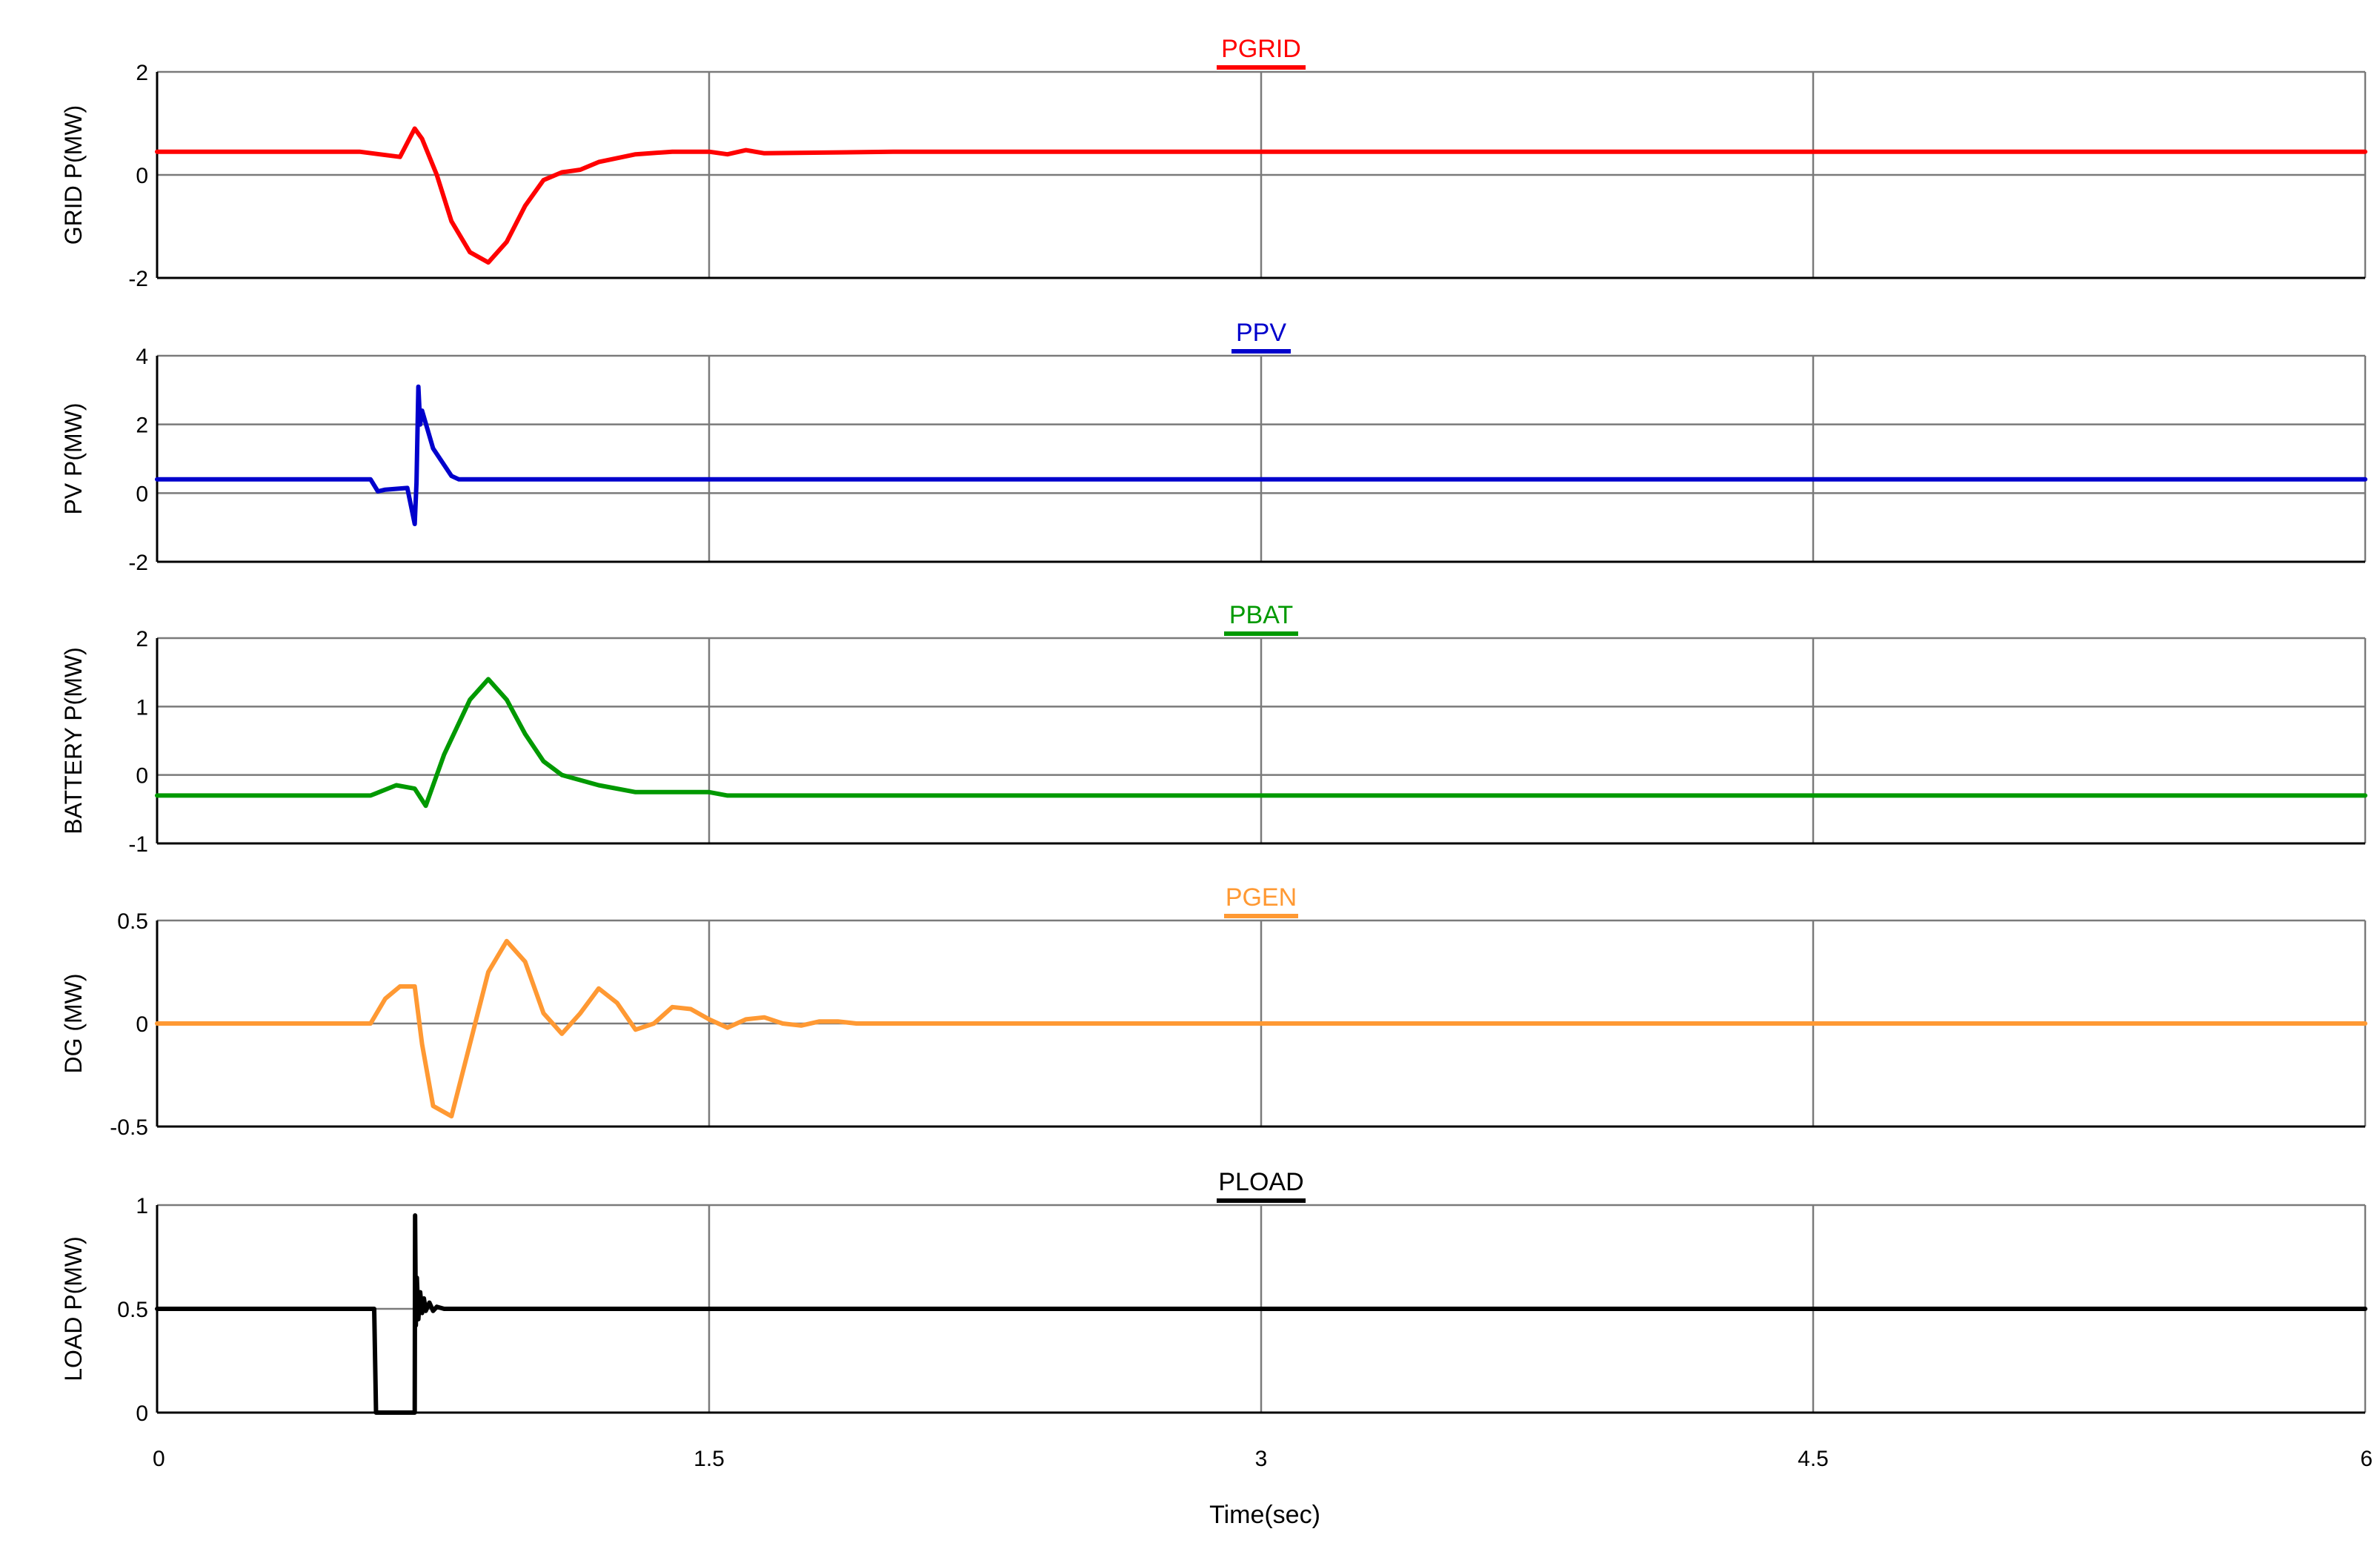 The image size is (2380, 1546). Describe the element at coordinates (1261, 743) in the screenshot. I see `series-line-pbat` at that location.